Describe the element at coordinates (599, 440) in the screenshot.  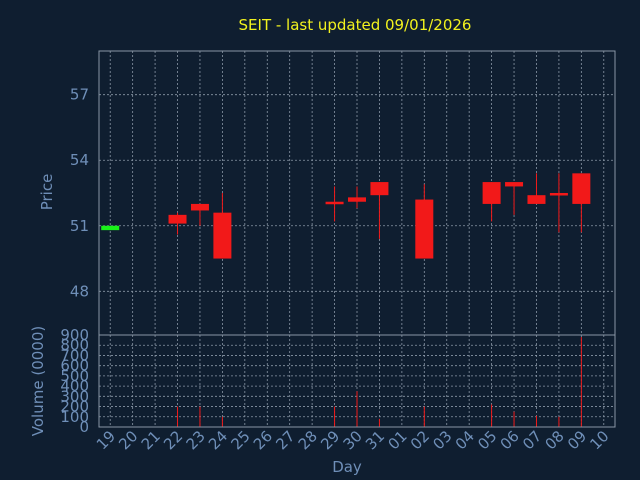
I see `x-tick-label: 10` at that location.